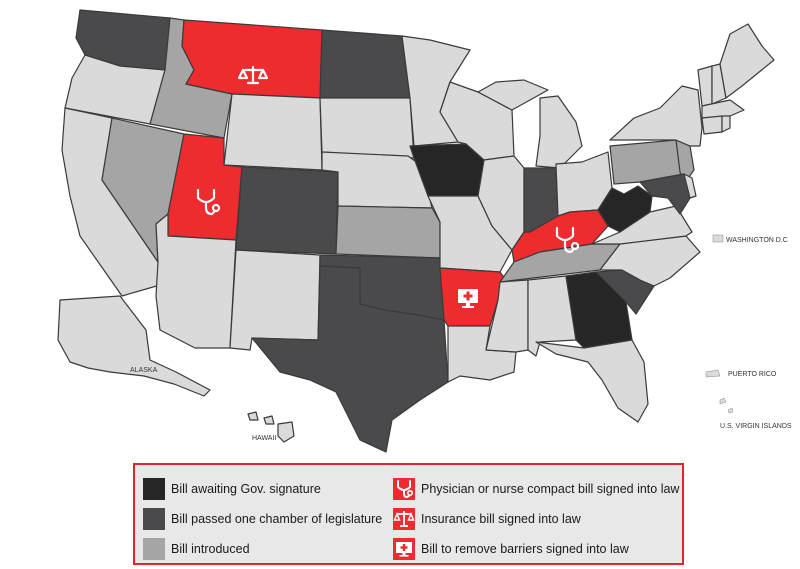 The height and width of the screenshot is (569, 800). Describe the element at coordinates (525, 549) in the screenshot. I see `legend-label-barriers: Bill to remove barriers signed into law` at that location.